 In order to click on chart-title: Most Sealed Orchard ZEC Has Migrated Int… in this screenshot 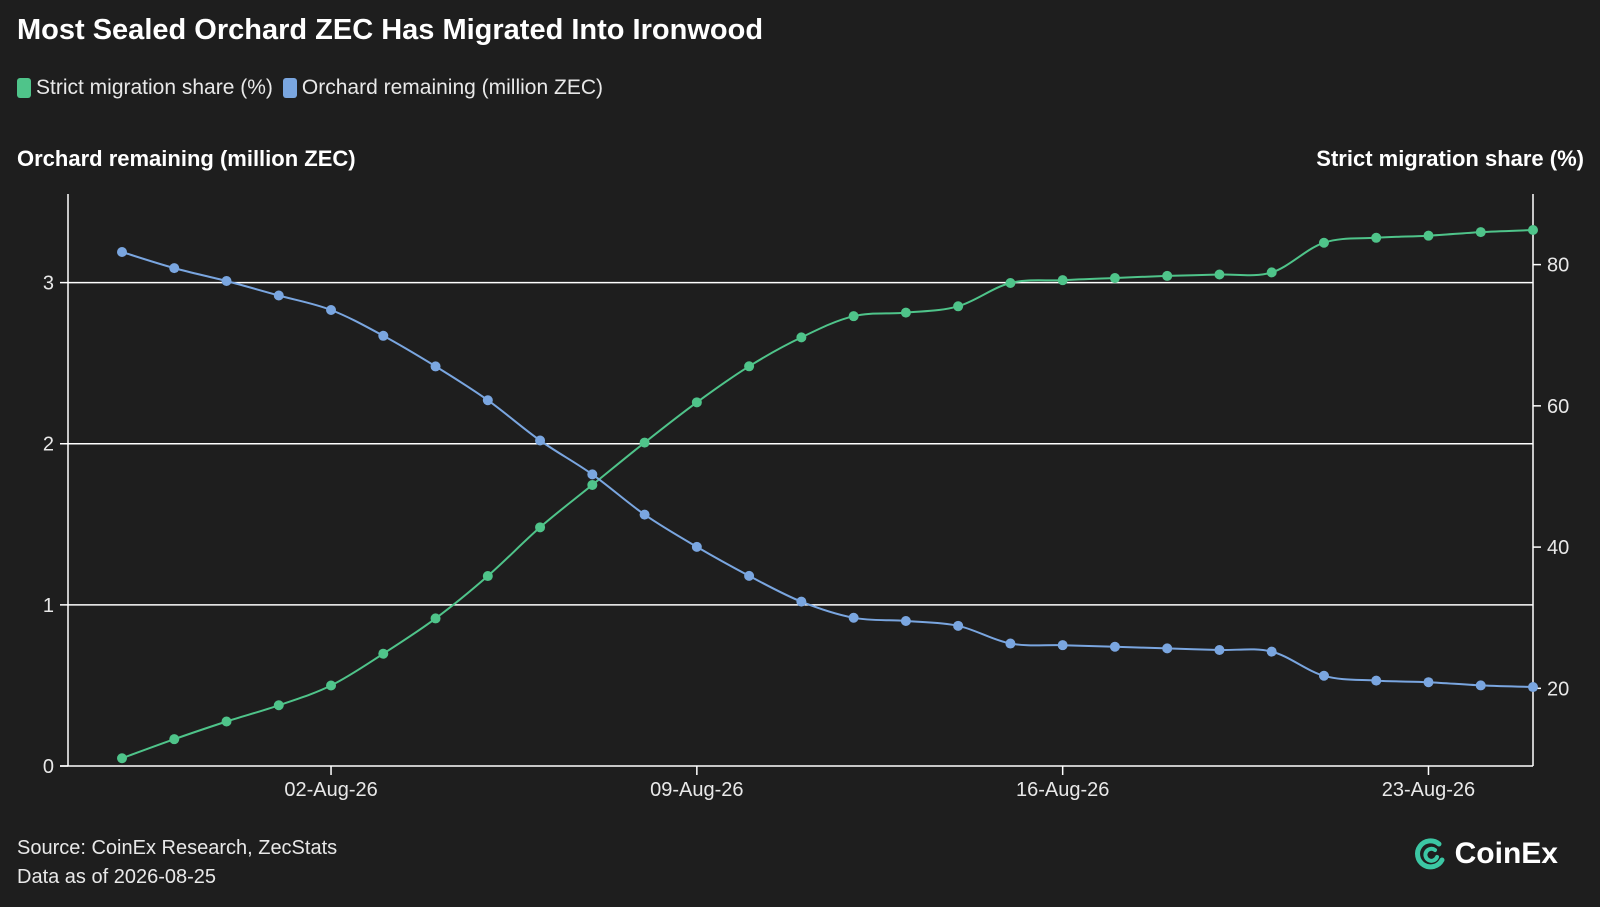, I will do `click(390, 30)`.